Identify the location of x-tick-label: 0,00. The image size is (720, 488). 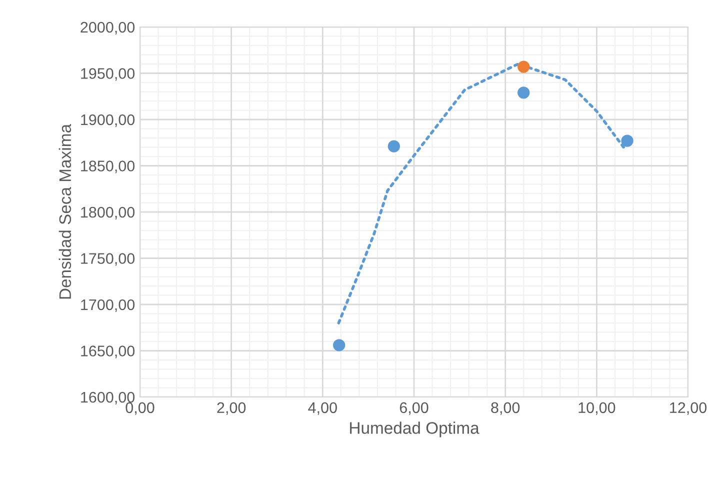
(140, 408).